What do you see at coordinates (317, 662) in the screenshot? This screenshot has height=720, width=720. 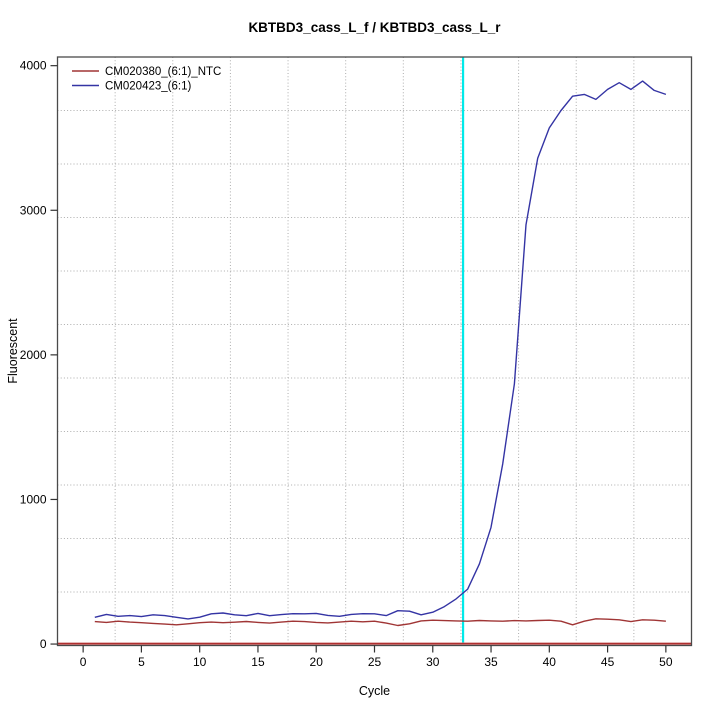 I see `x-tick-label: 20` at bounding box center [317, 662].